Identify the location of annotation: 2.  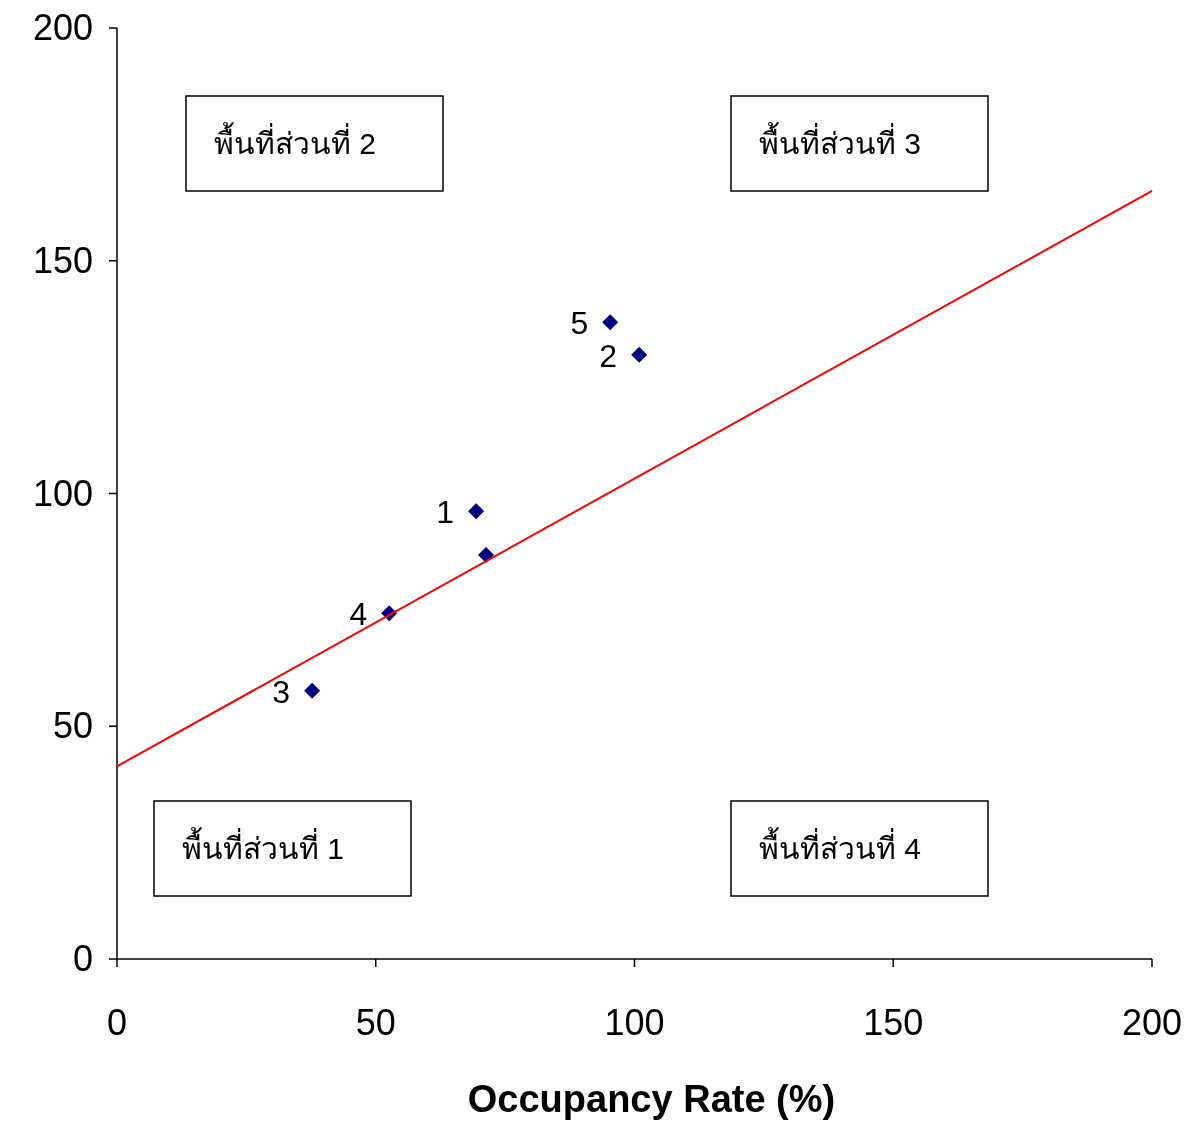
(608, 355).